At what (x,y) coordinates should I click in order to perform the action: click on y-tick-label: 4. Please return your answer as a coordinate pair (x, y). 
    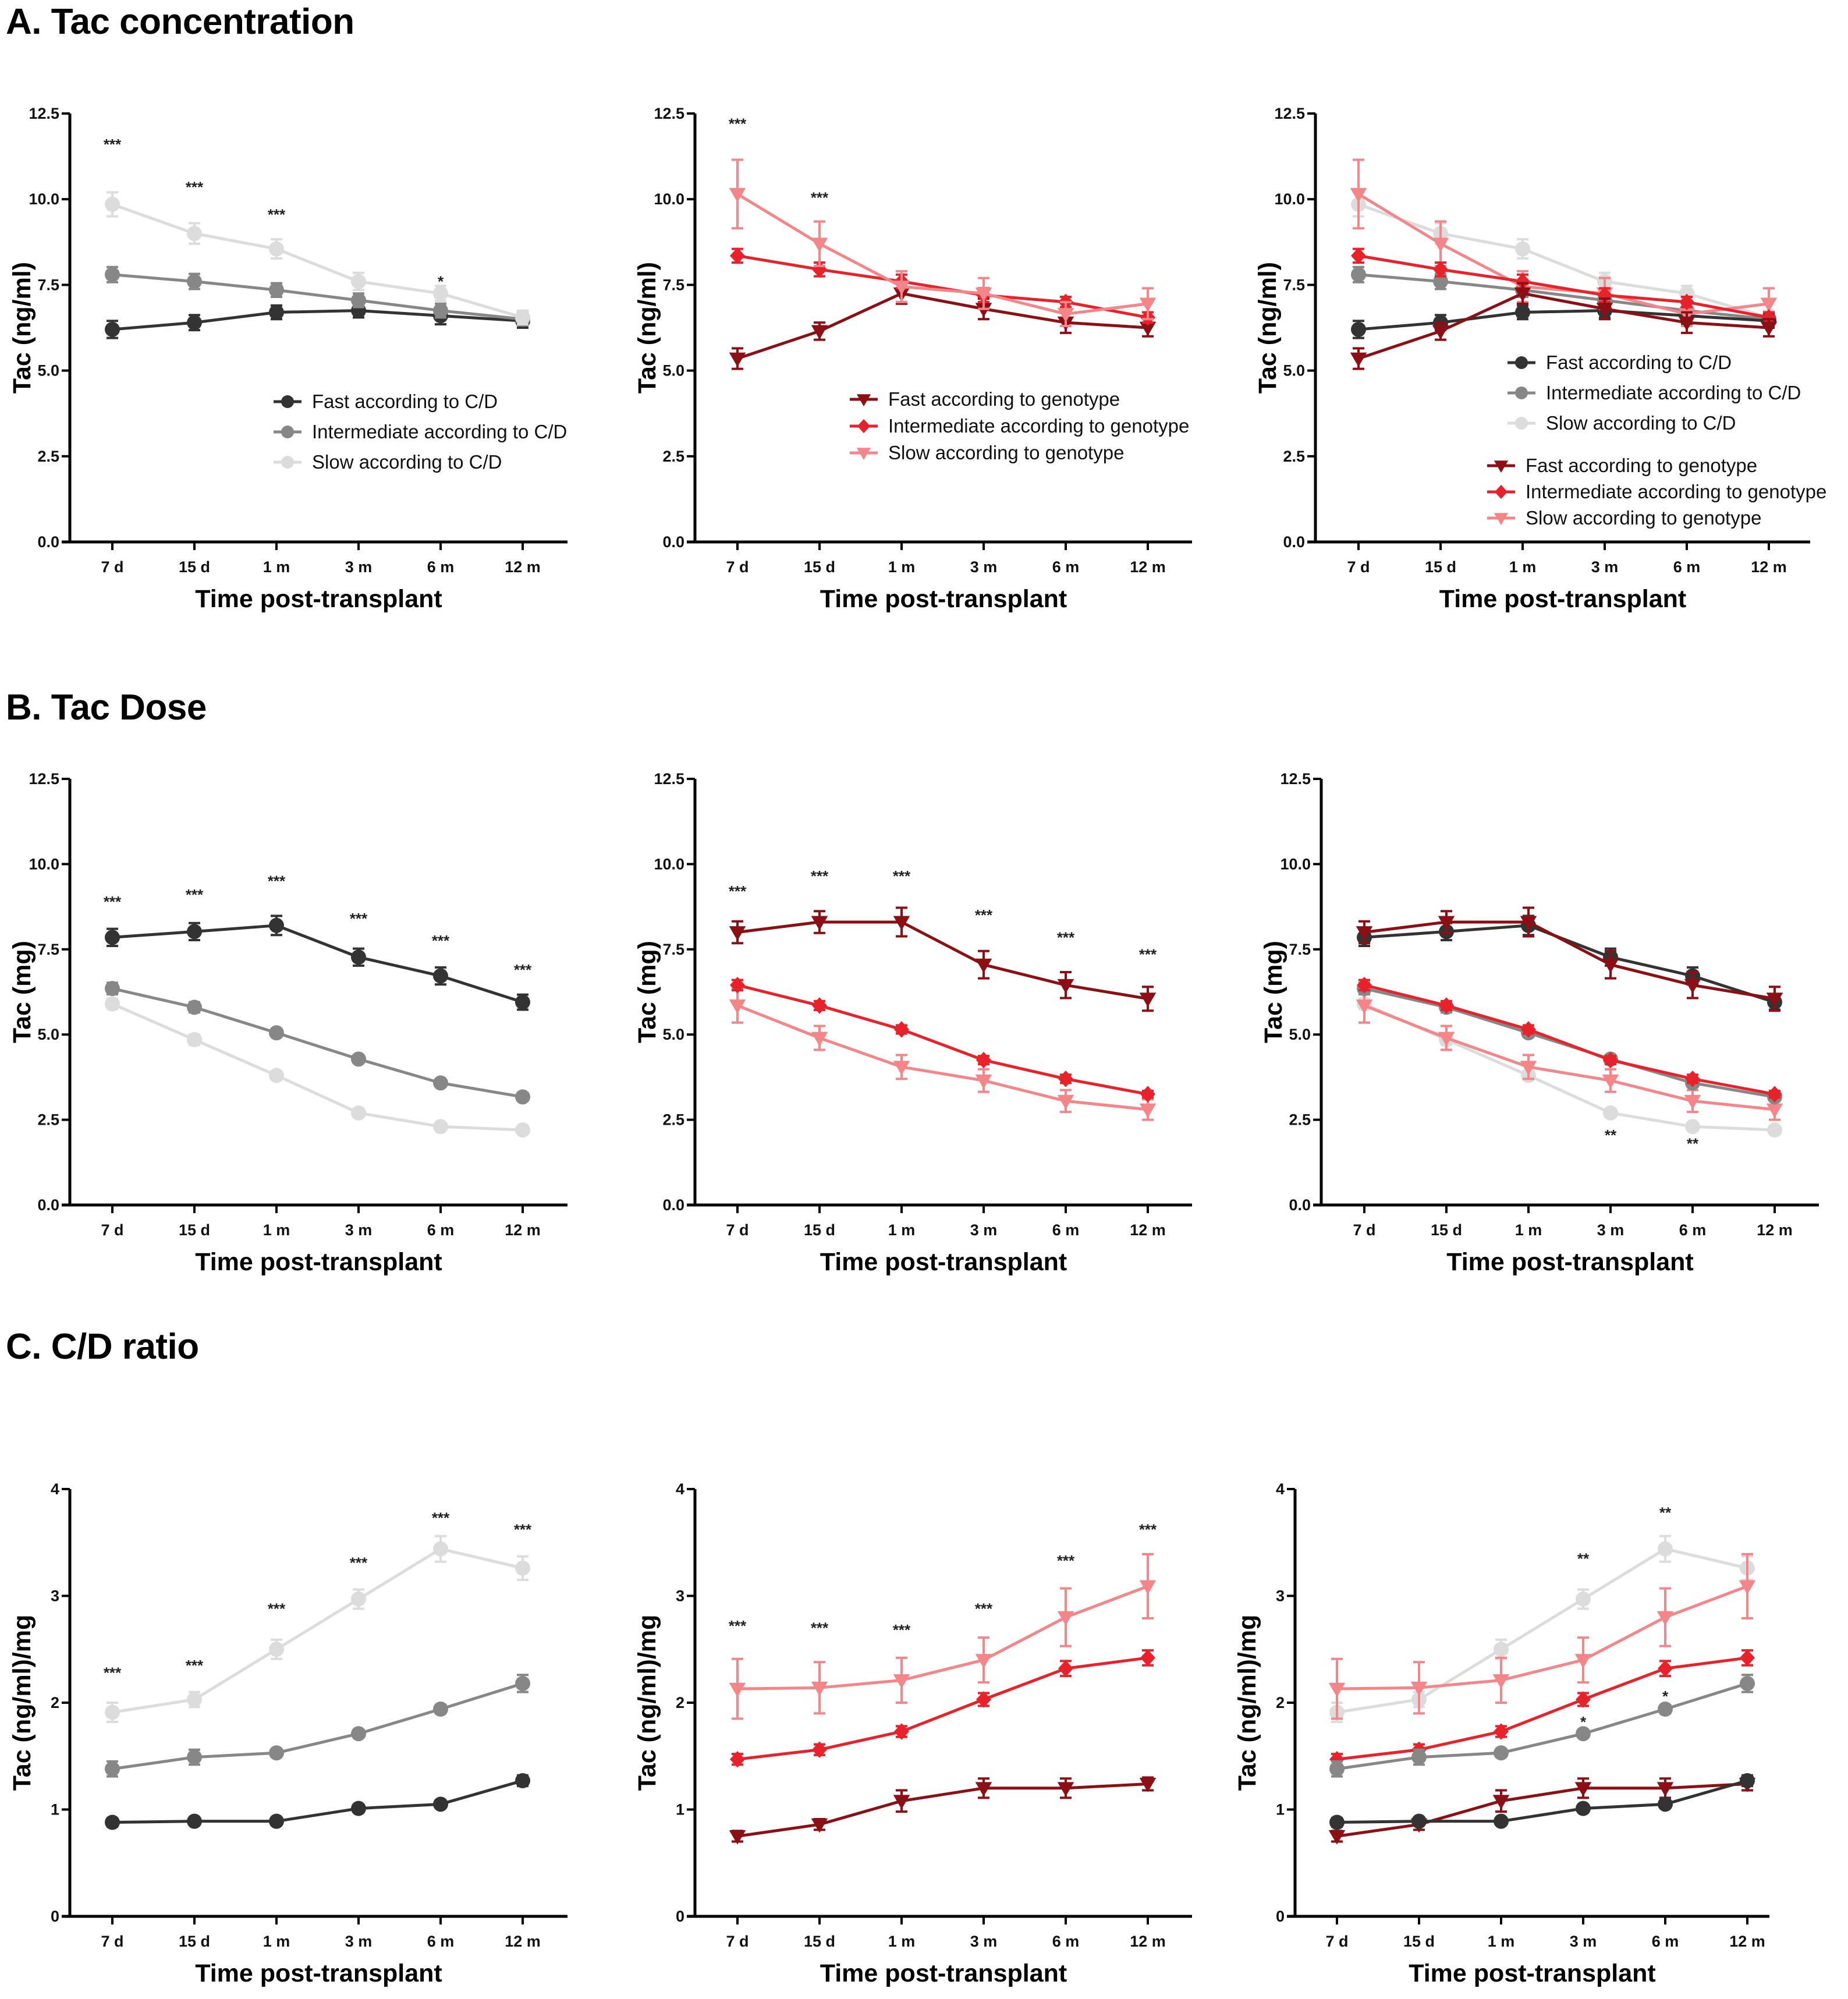
    Looking at the image, I should click on (680, 1489).